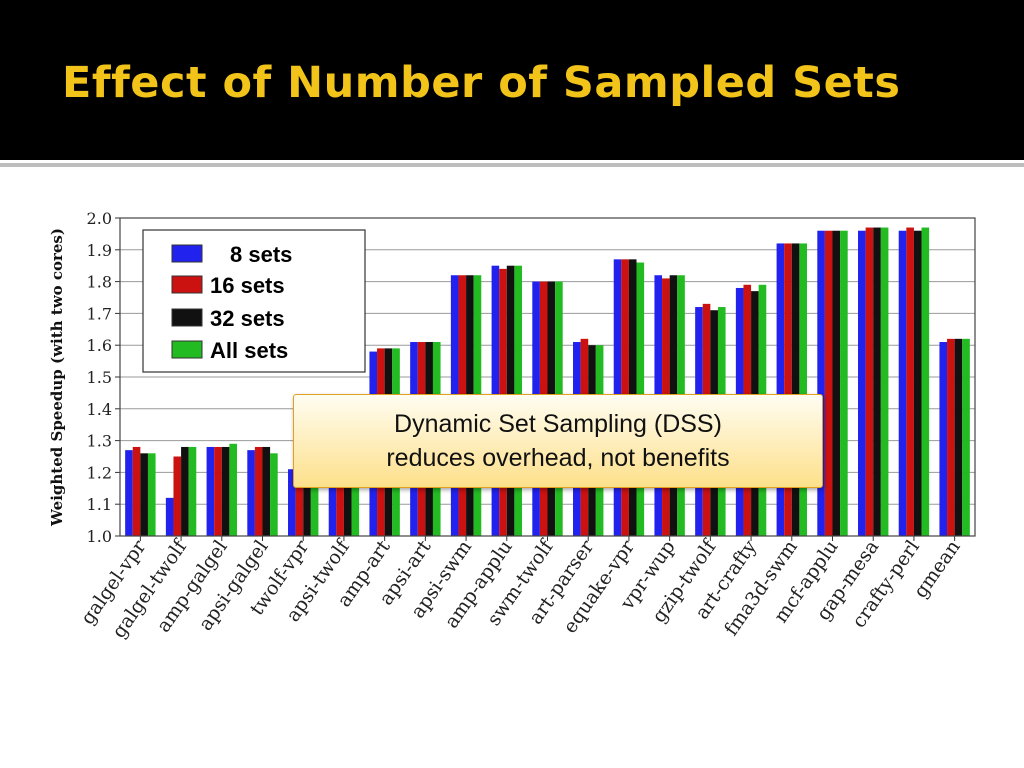 The image size is (1024, 768). I want to click on y-tick-label: 1.4, so click(99, 409).